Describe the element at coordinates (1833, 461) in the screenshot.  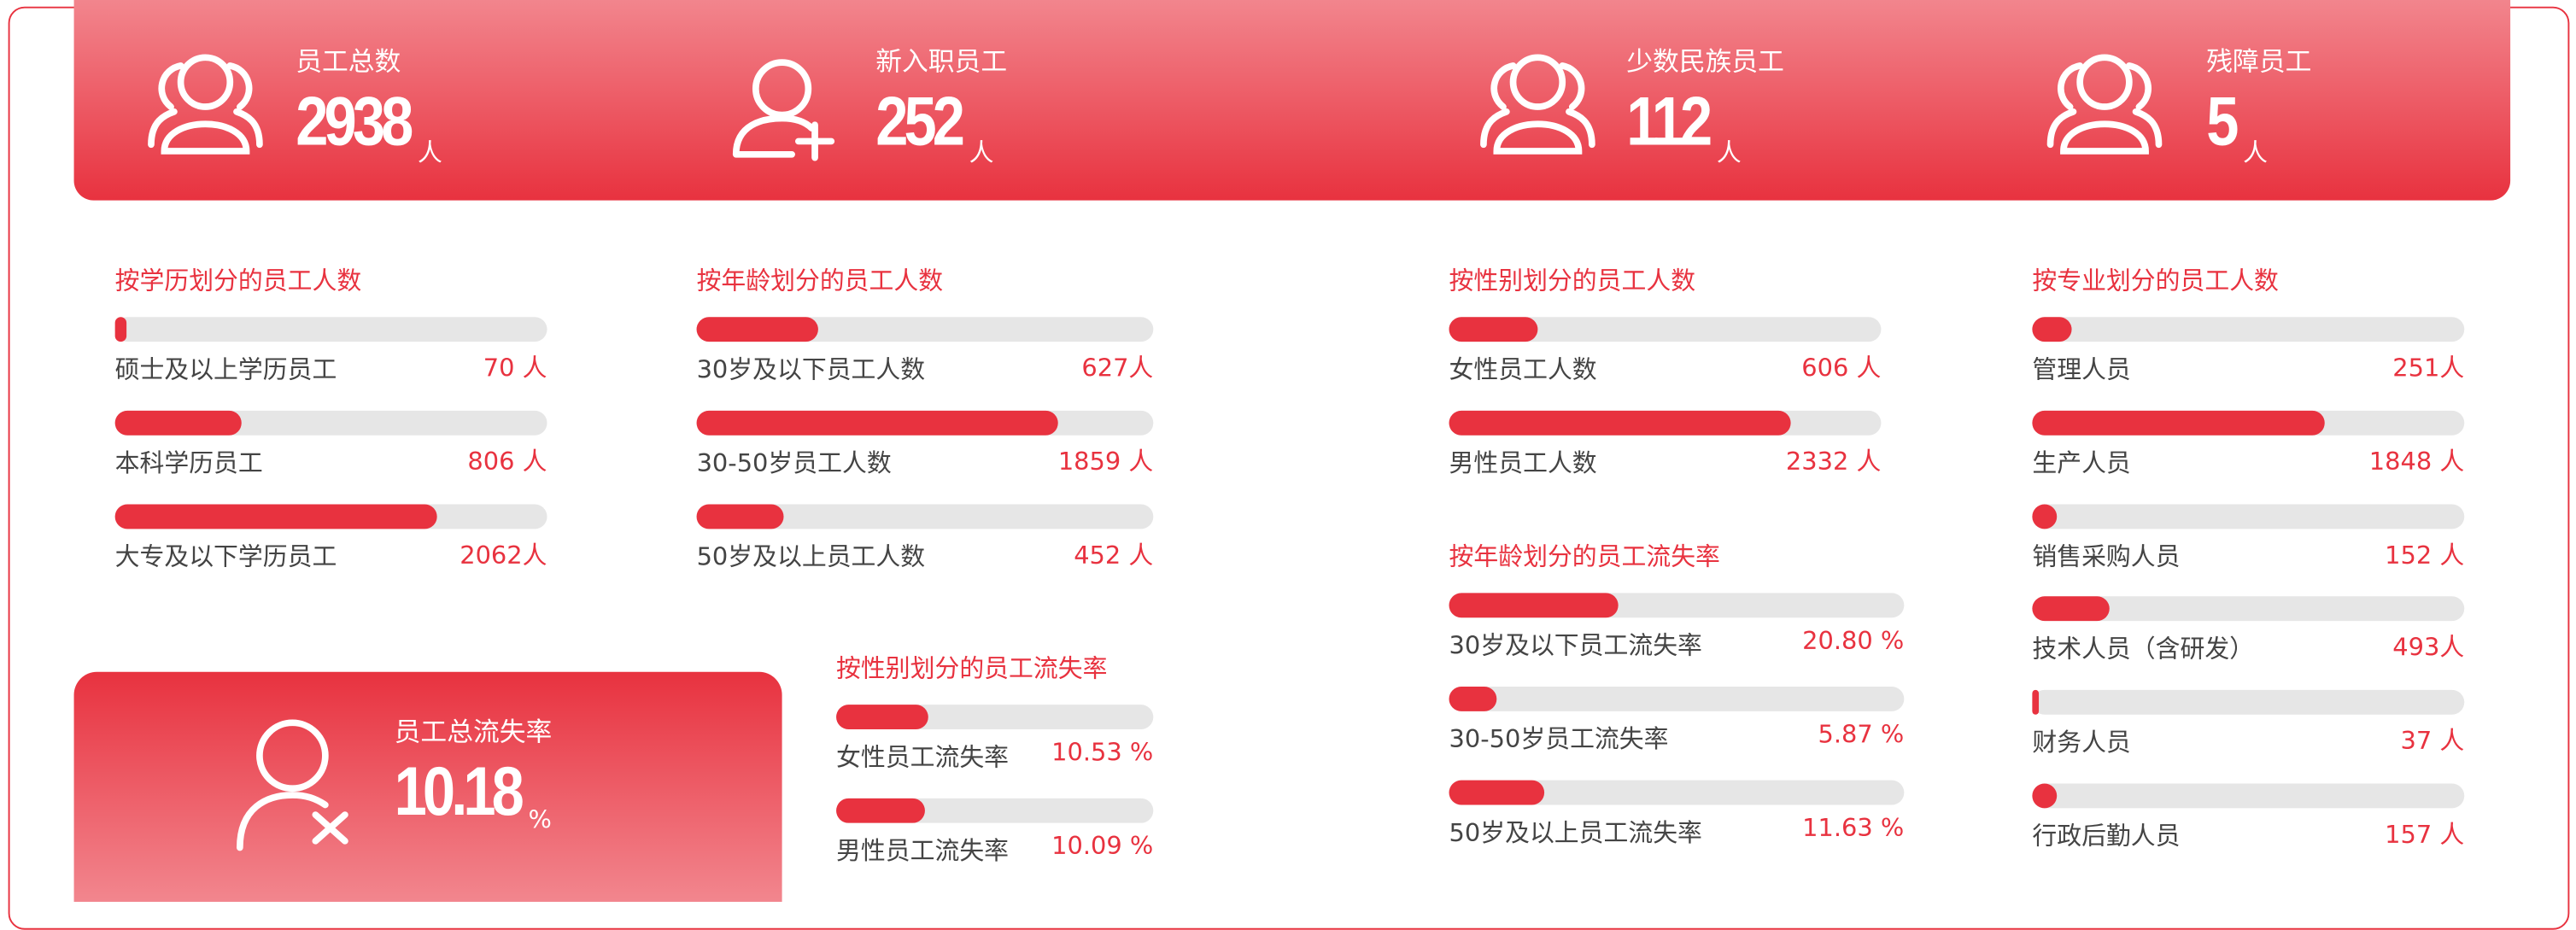
I see `value-label: 2332 人` at that location.